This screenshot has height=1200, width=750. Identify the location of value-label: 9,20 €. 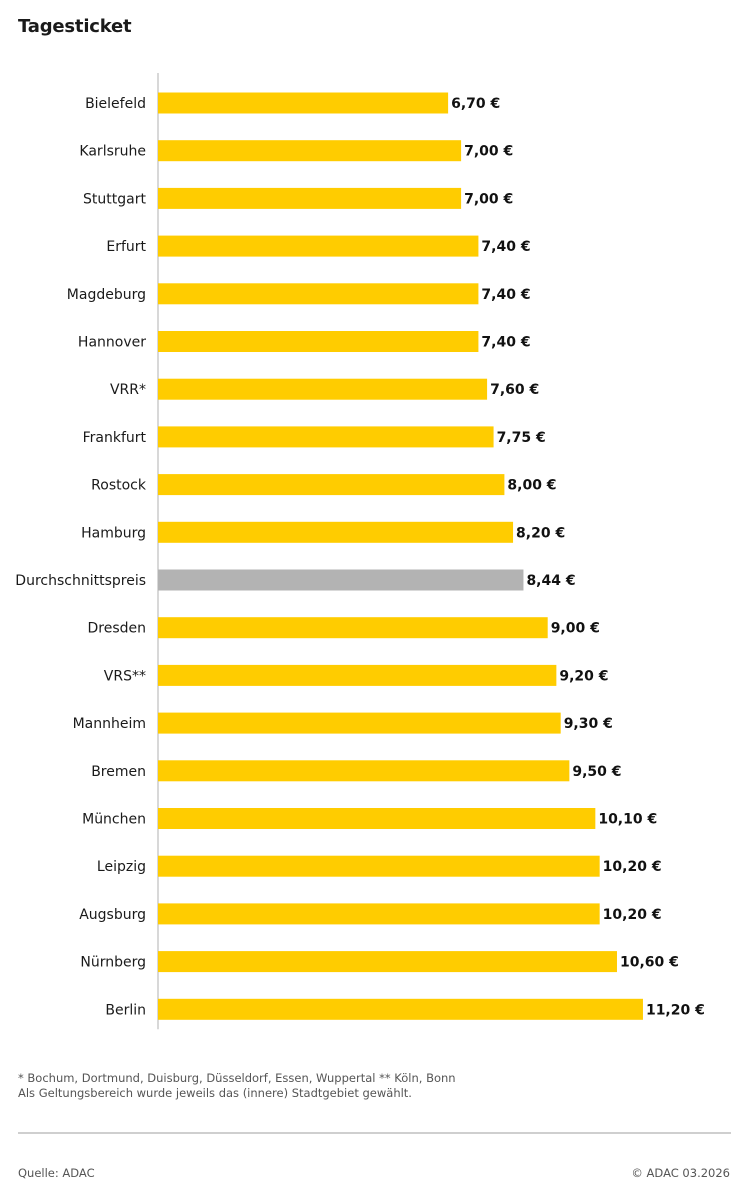
(583, 676).